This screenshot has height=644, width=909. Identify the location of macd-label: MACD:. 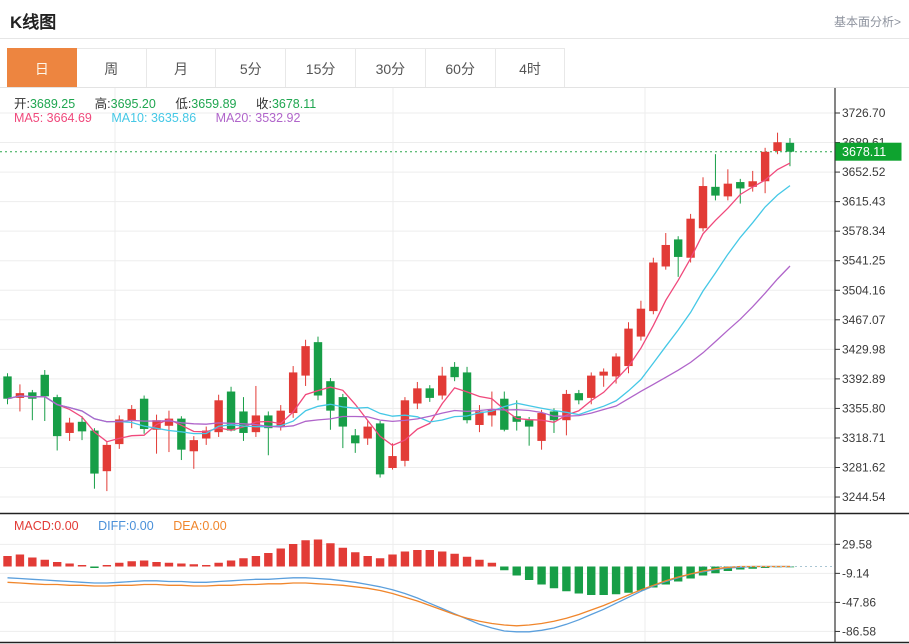
(34, 526).